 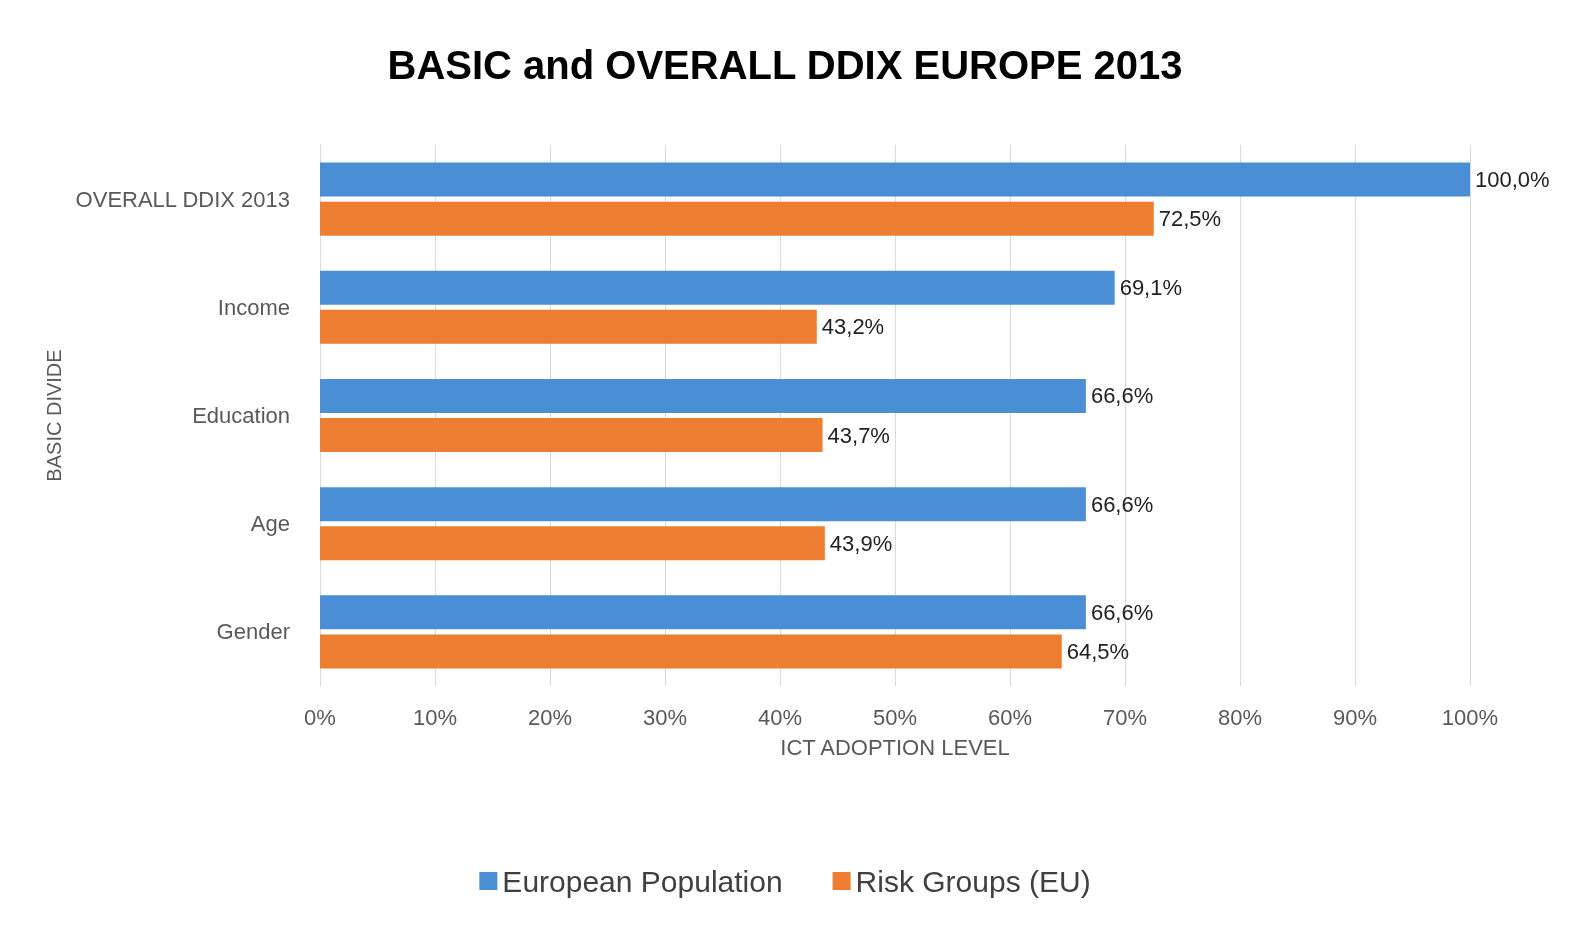 What do you see at coordinates (253, 632) in the screenshot?
I see `y-tick-label: Gender` at bounding box center [253, 632].